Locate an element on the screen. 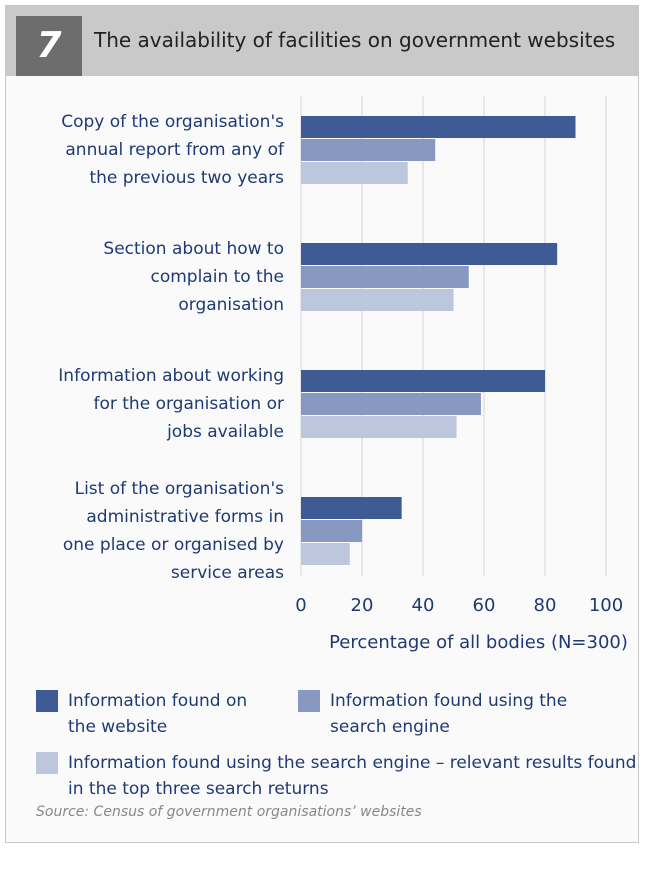 The width and height of the screenshot is (646, 872). x-tick-label: 60 is located at coordinates (484, 605).